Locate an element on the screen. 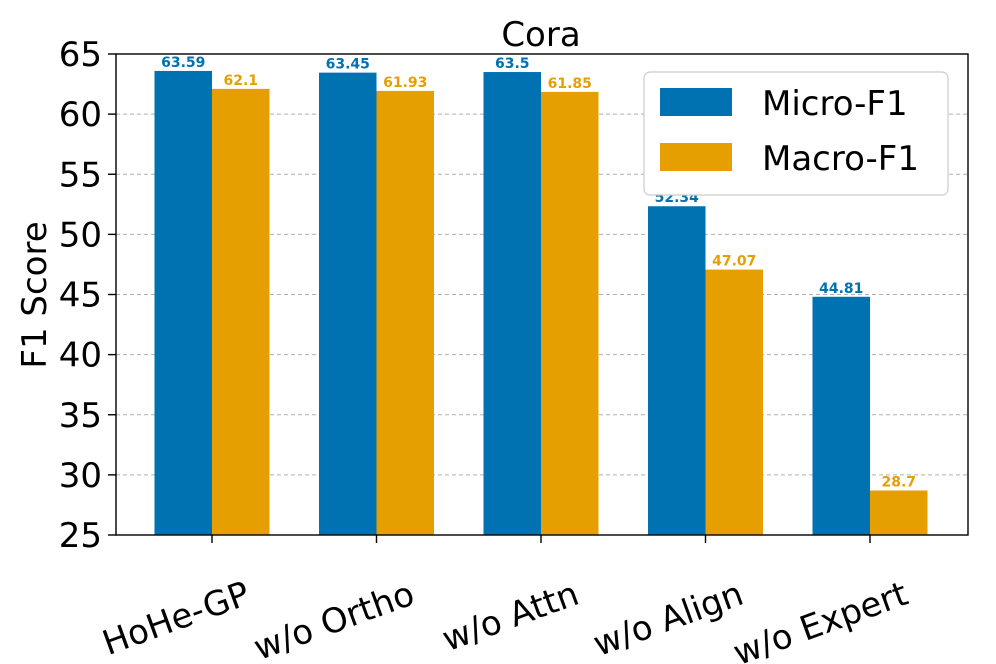 This screenshot has height=664, width=996. y-tick-label-65: 65 is located at coordinates (80, 55).